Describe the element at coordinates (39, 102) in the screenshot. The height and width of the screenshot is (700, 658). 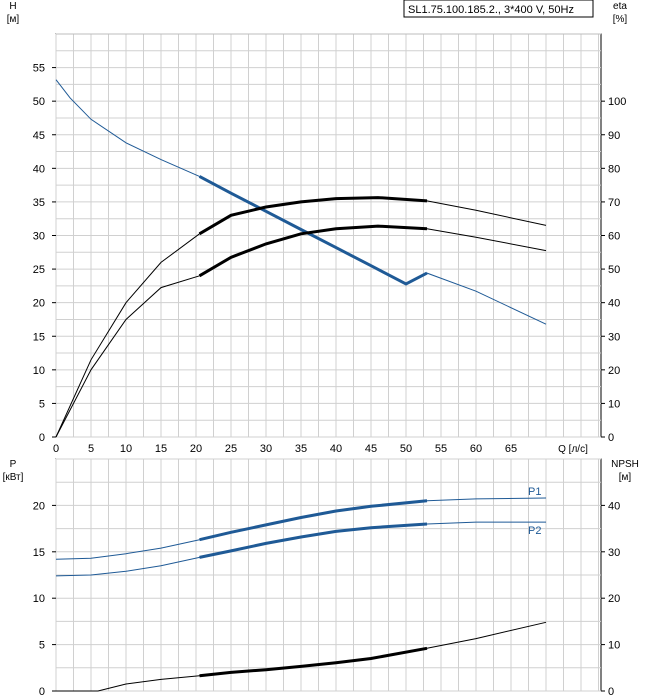
I see `y-left-tick-label: 50` at that location.